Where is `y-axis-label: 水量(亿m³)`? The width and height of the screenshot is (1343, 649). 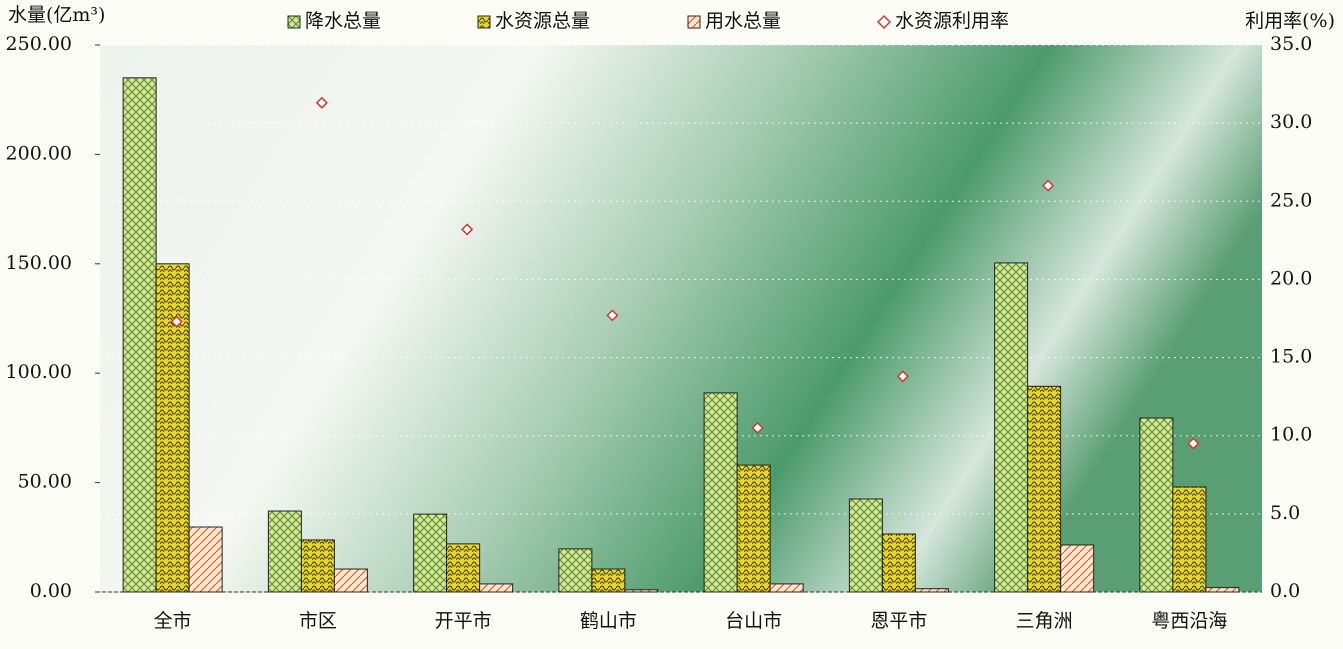
y-axis-label: 水量(亿m³) is located at coordinates (56, 15).